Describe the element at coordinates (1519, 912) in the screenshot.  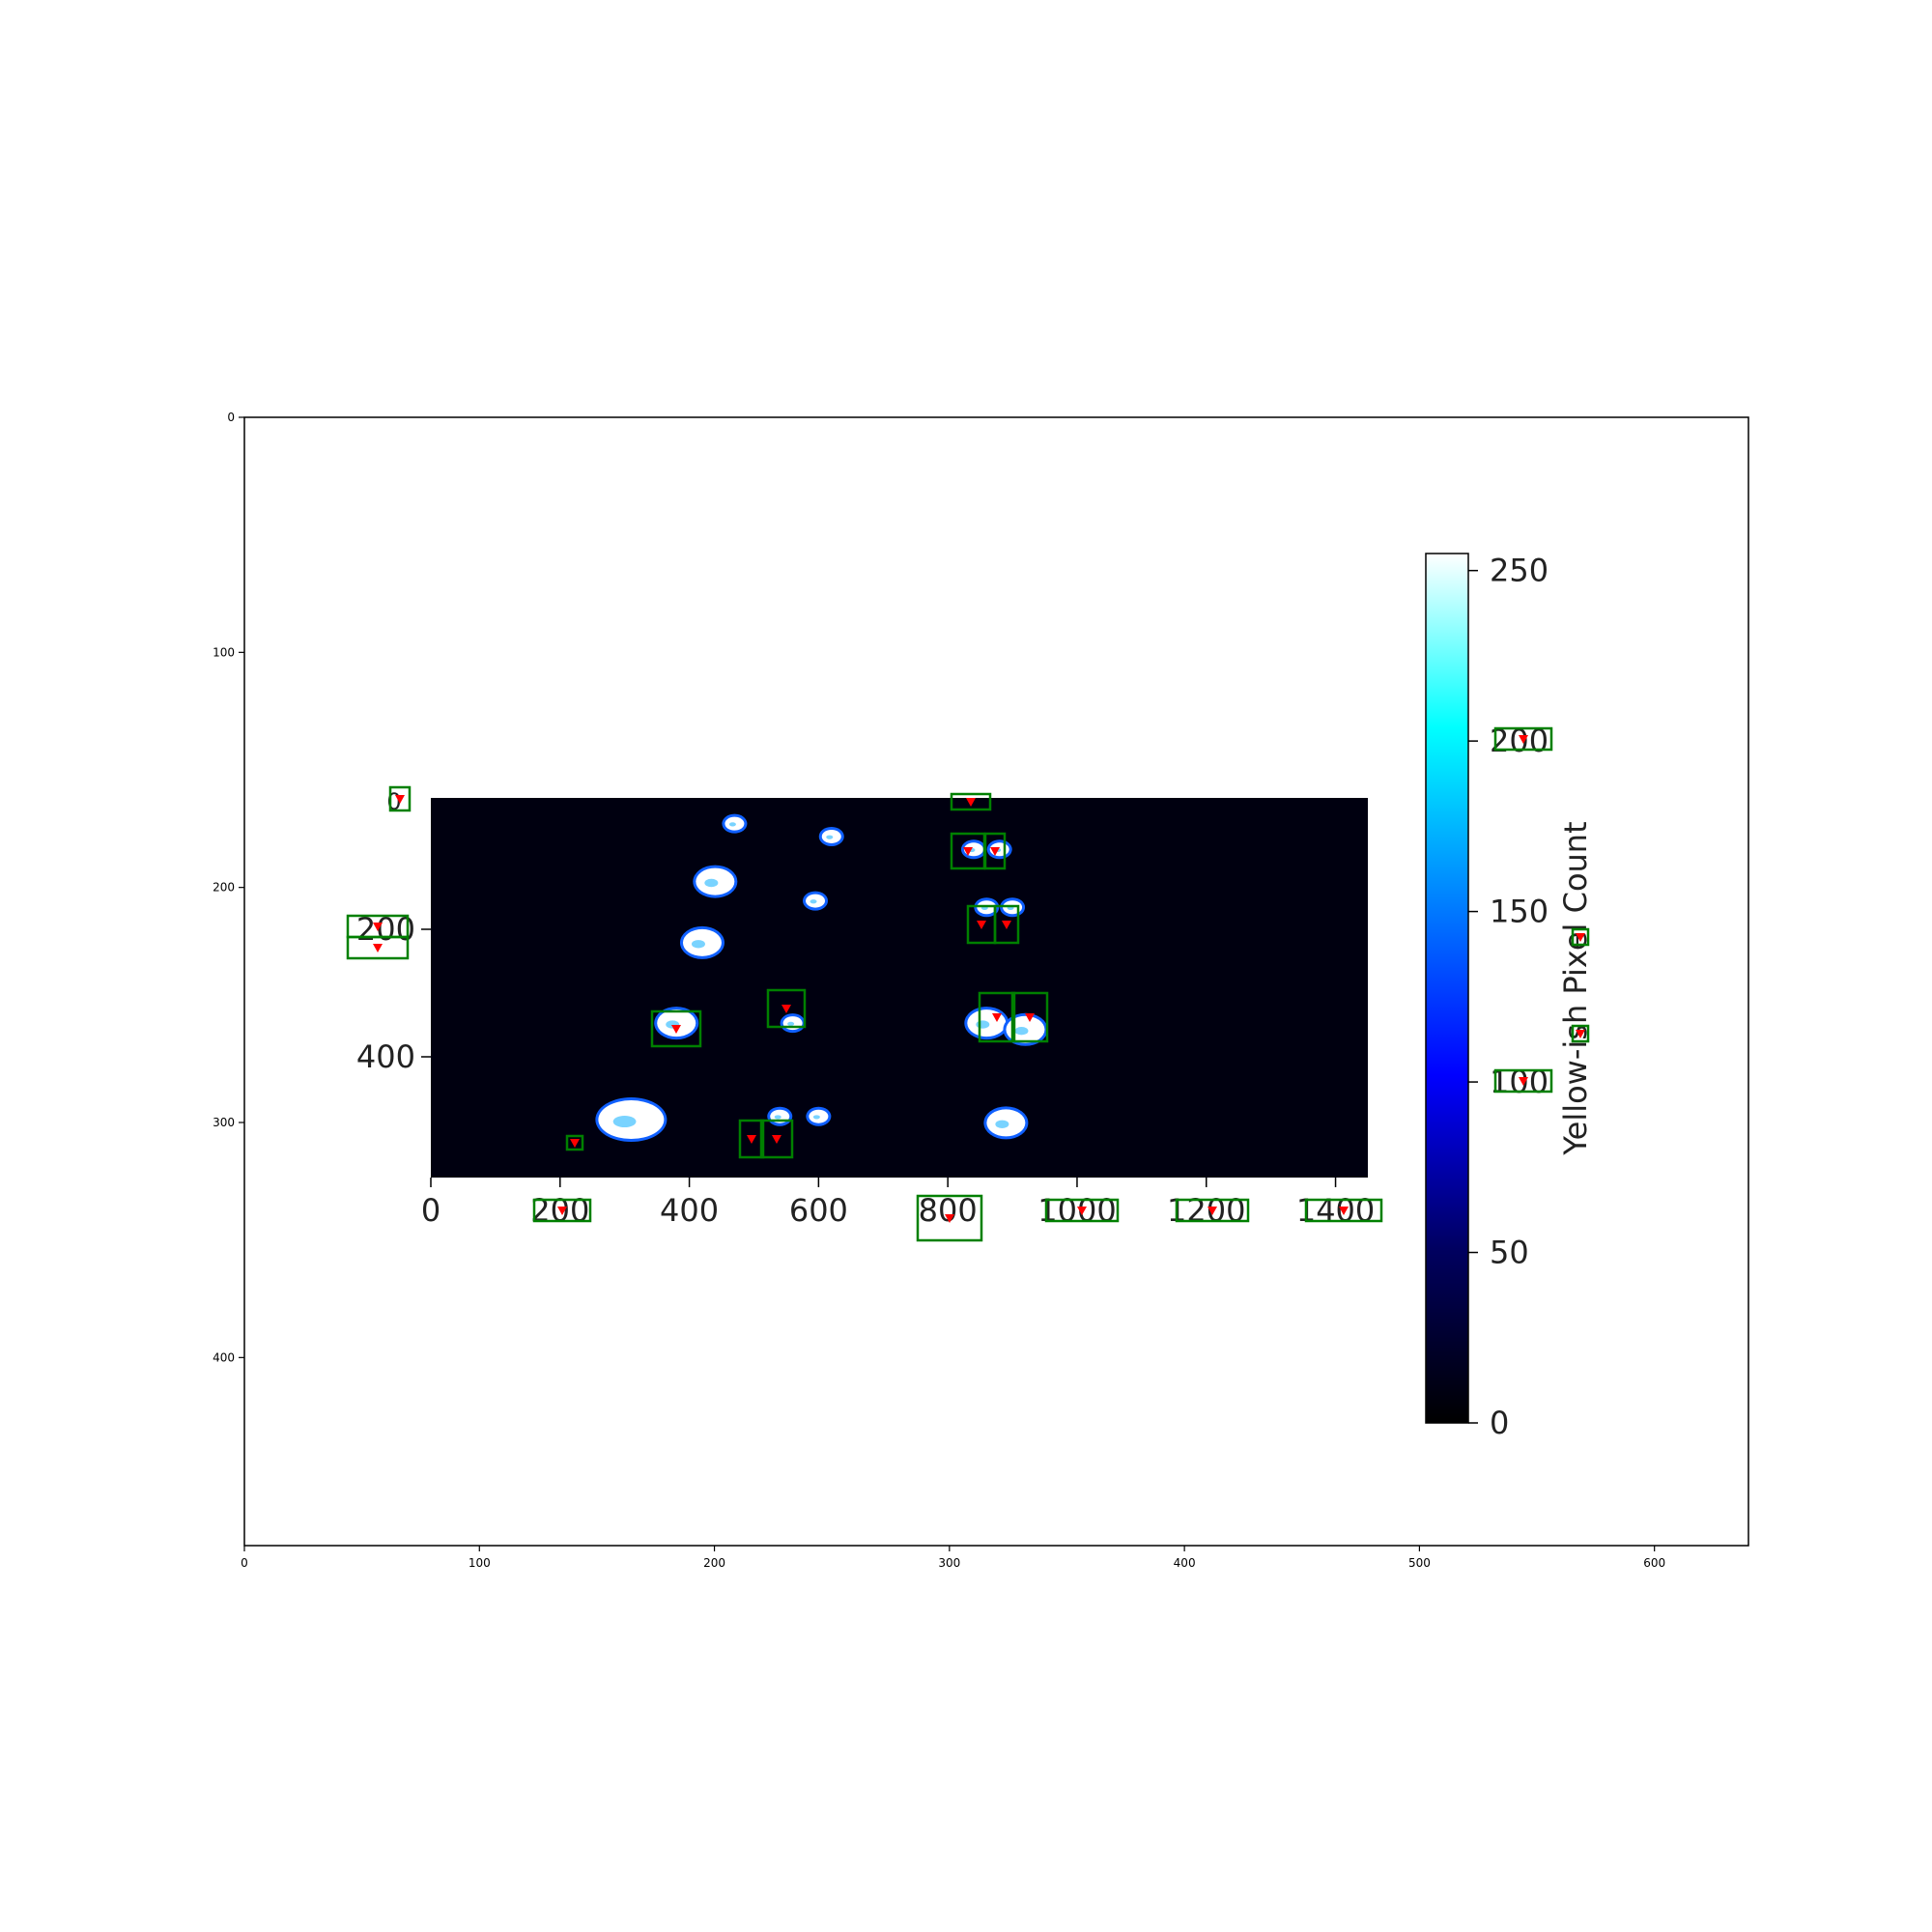
I see `colorbar-tick-label: 150` at that location.